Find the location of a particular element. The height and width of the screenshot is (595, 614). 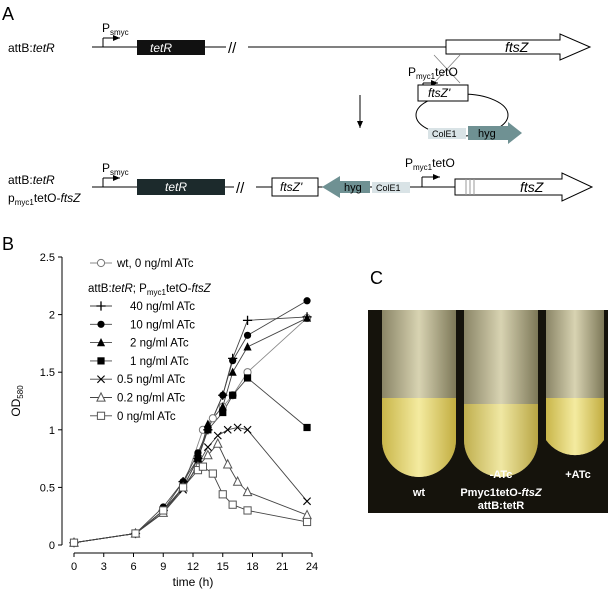

tube-liquid is located at coordinates (575, 427).